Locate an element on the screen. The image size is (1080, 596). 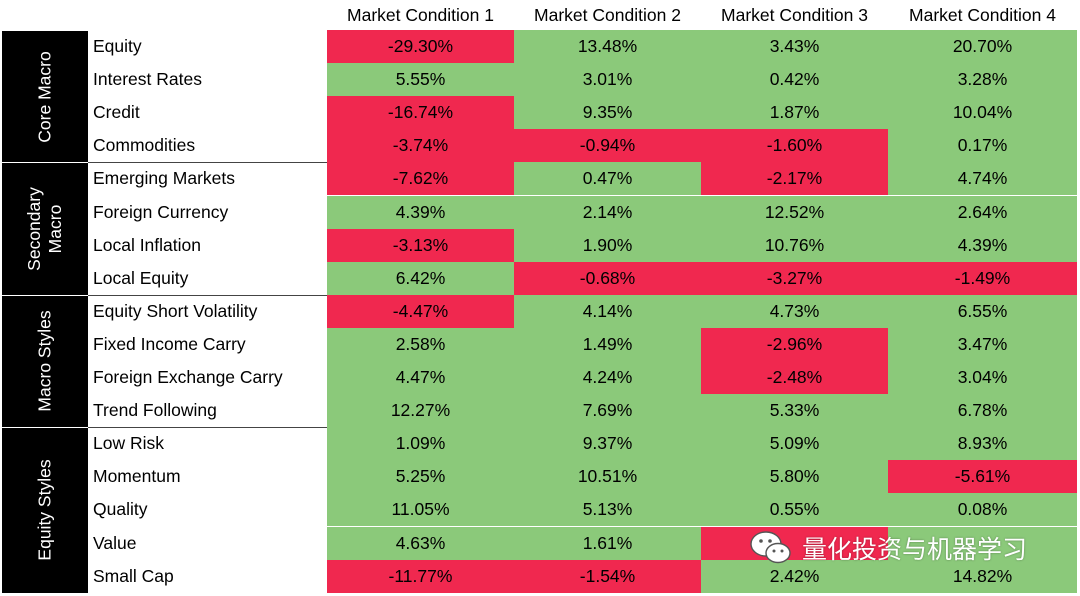
value-cell: 6.42% is located at coordinates (420, 278).